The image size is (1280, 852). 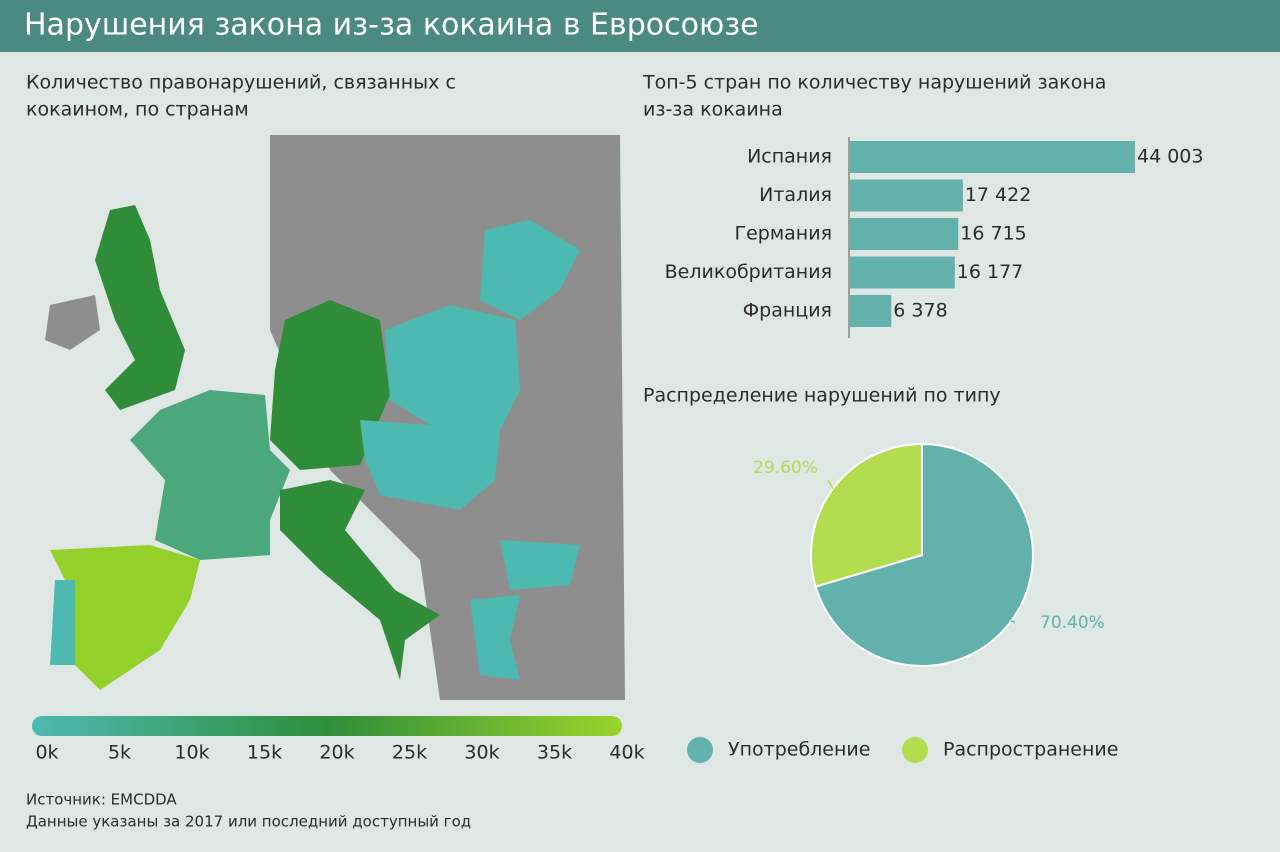 I want to click on header-bar, so click(x=640, y=26).